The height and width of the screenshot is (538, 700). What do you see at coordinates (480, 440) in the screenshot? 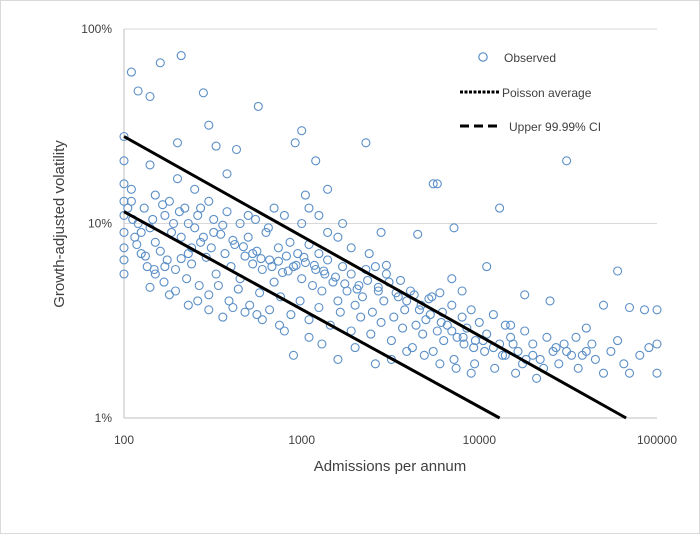
I see `x-tick-label: 10000` at bounding box center [480, 440].